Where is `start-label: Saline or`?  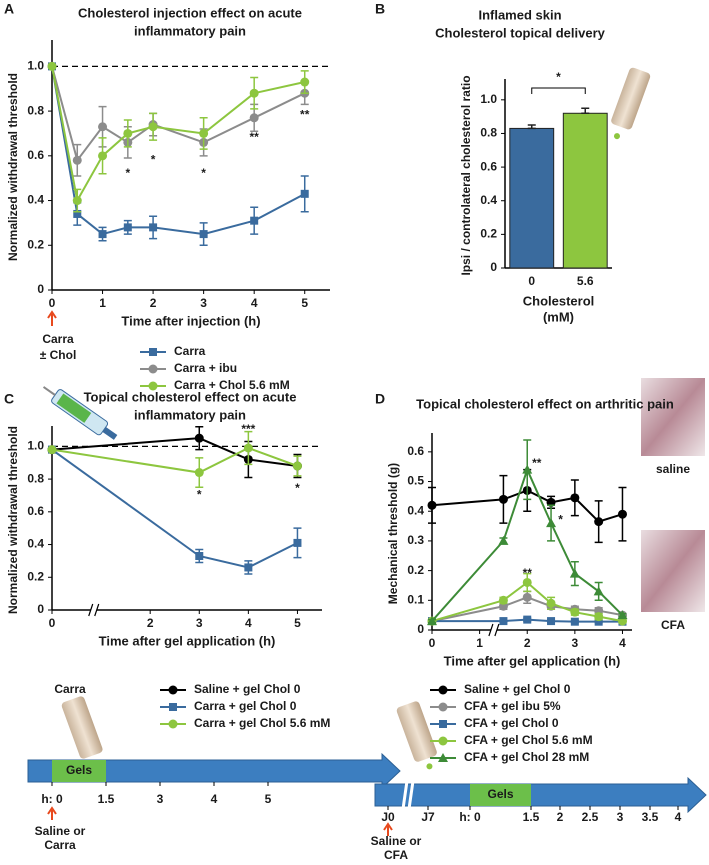
start-label: Saline or is located at coordinates (60, 831).